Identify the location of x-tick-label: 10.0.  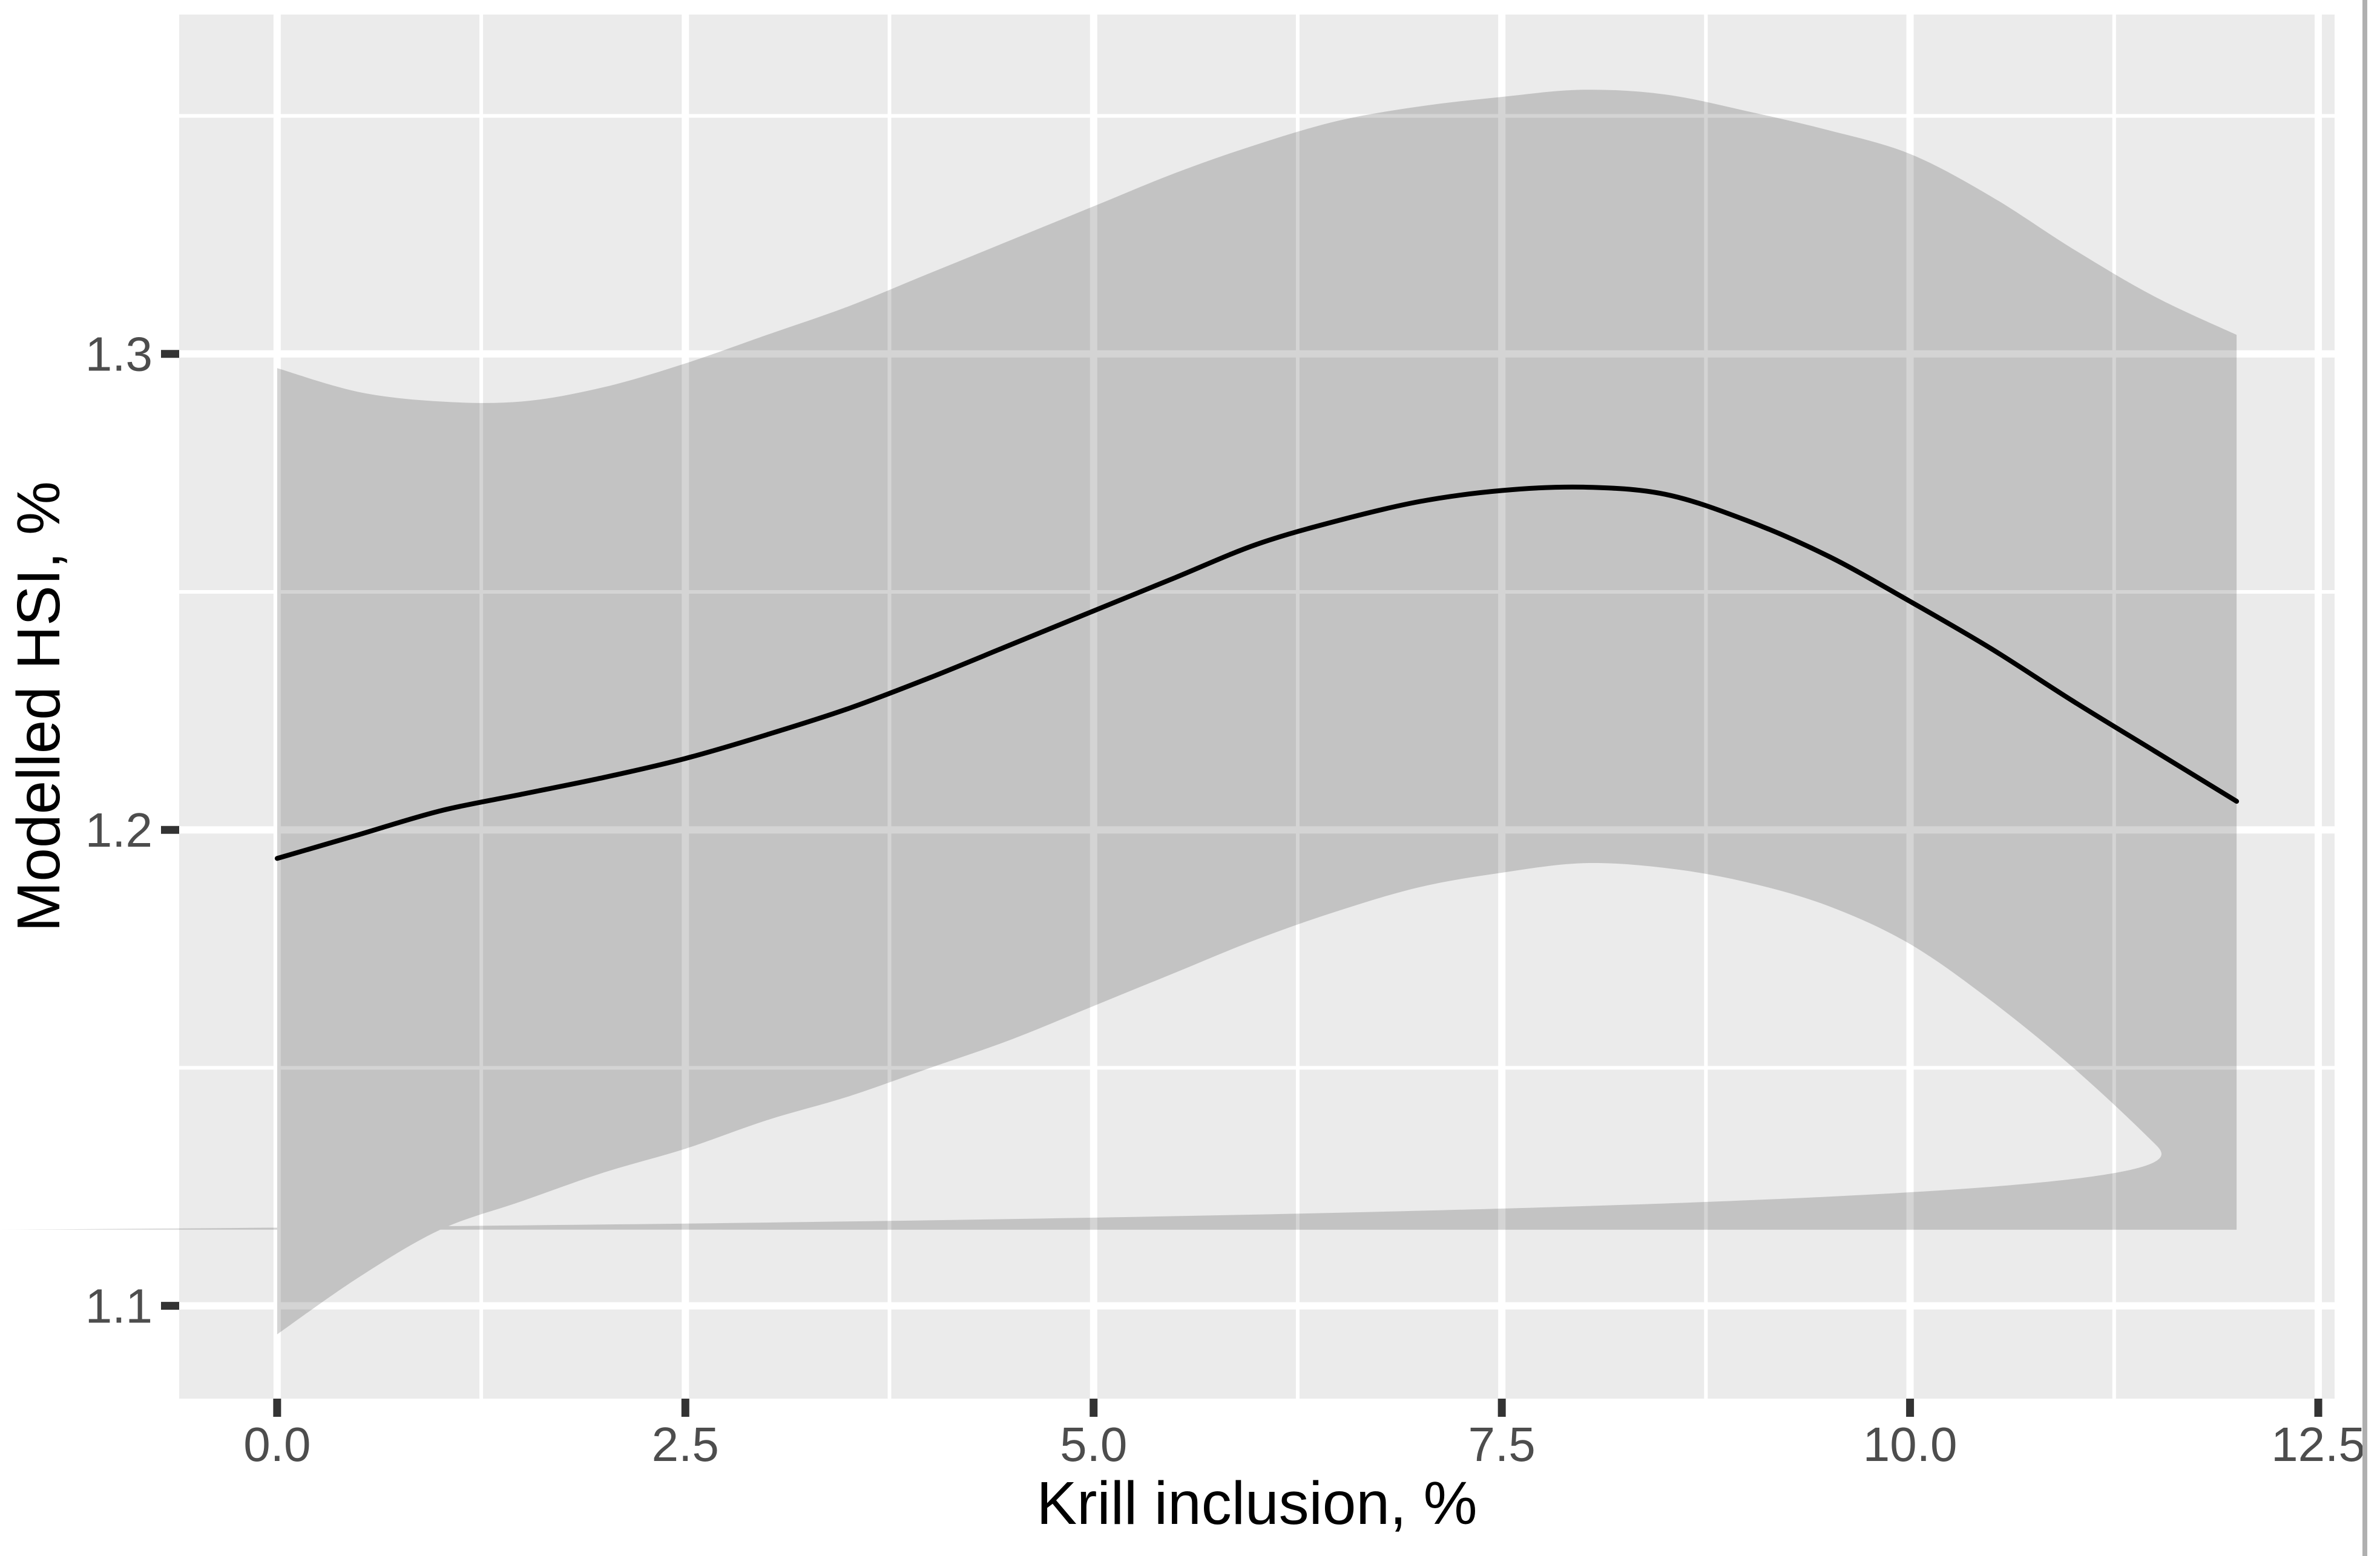
(1910, 1444).